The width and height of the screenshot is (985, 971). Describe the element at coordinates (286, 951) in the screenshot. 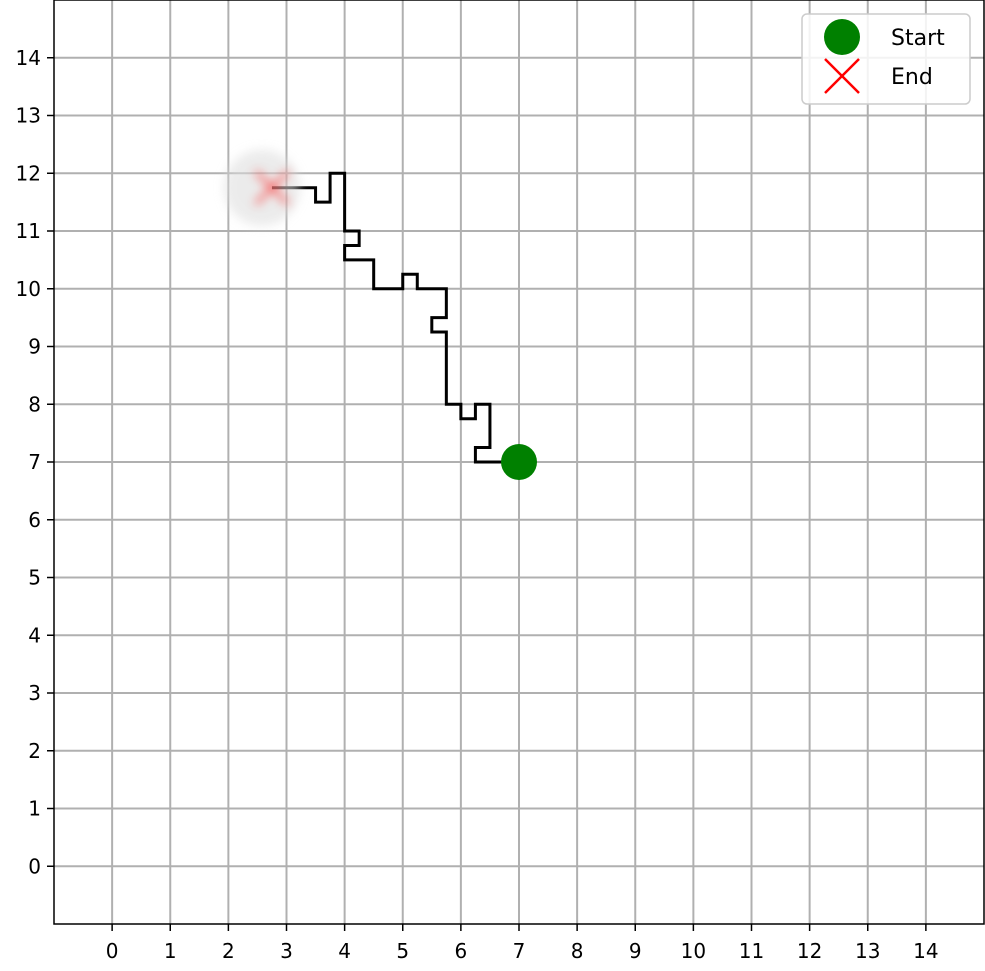

I see `x-tick-label: 3` at that location.